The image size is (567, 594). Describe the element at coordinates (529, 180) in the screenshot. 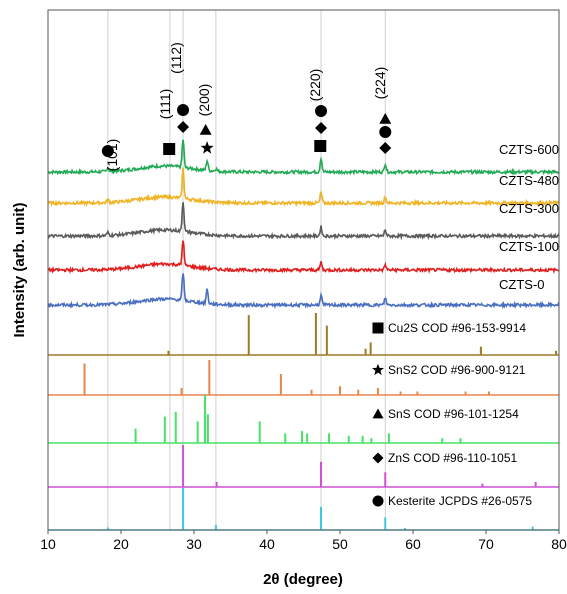

I see `series-label: CZTS-480` at that location.